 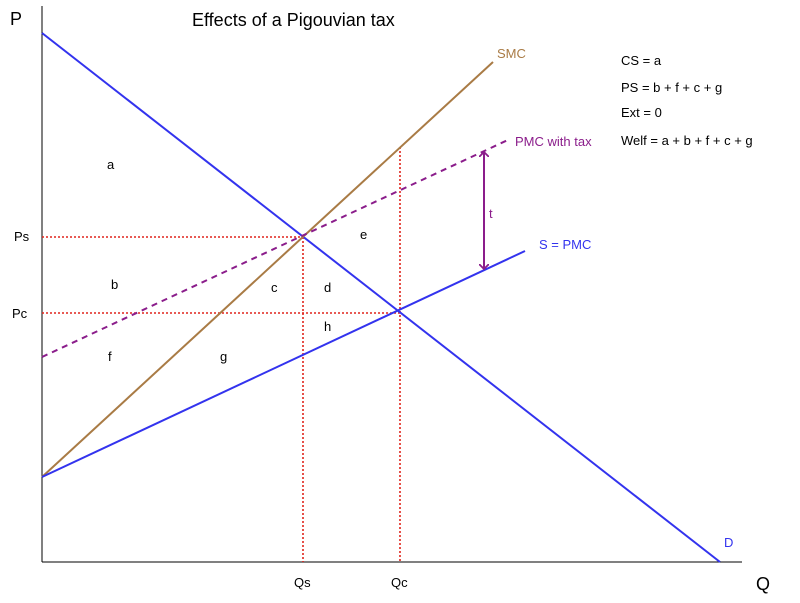 I want to click on tax-label: t, so click(x=491, y=213).